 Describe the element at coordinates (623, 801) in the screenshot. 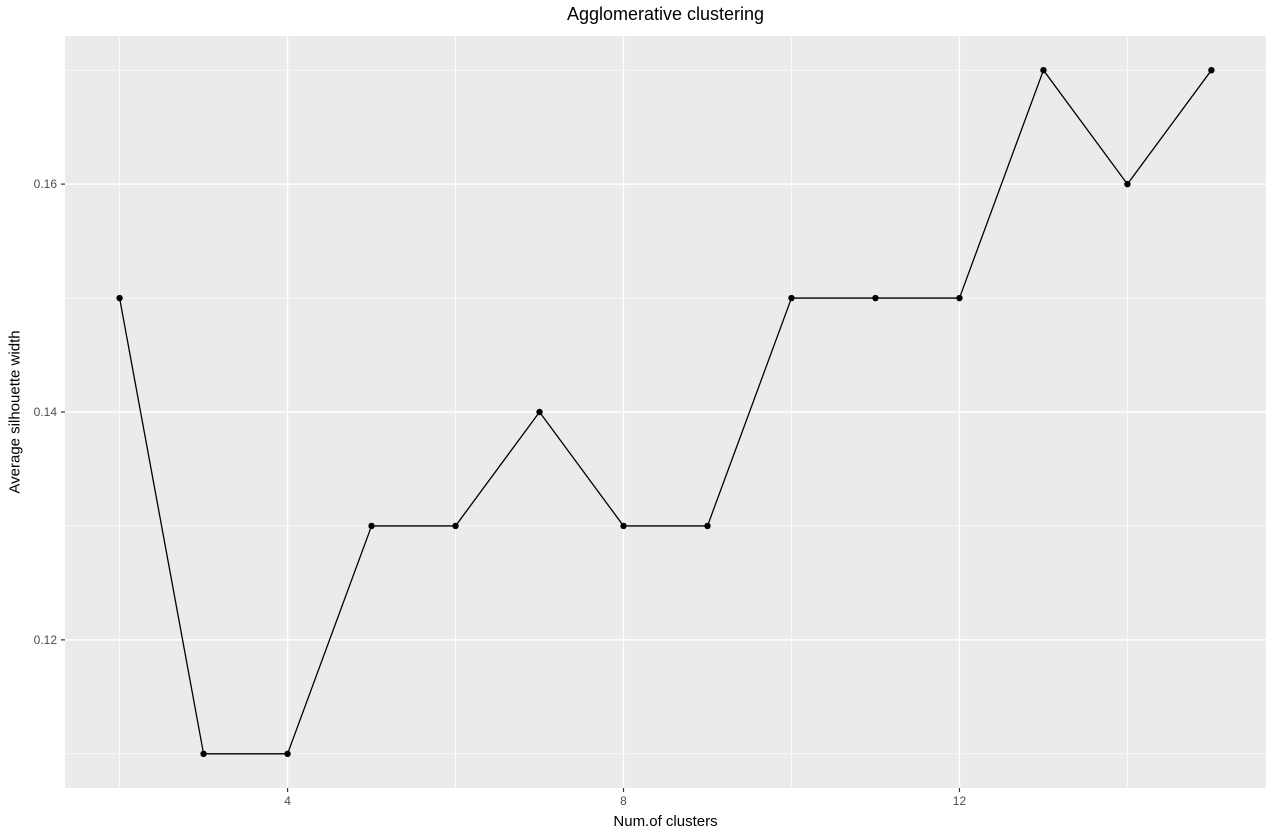

I see `x-tick-label: 8` at that location.